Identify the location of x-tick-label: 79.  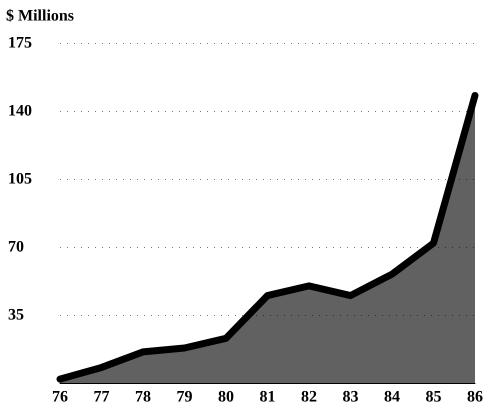
(184, 397).